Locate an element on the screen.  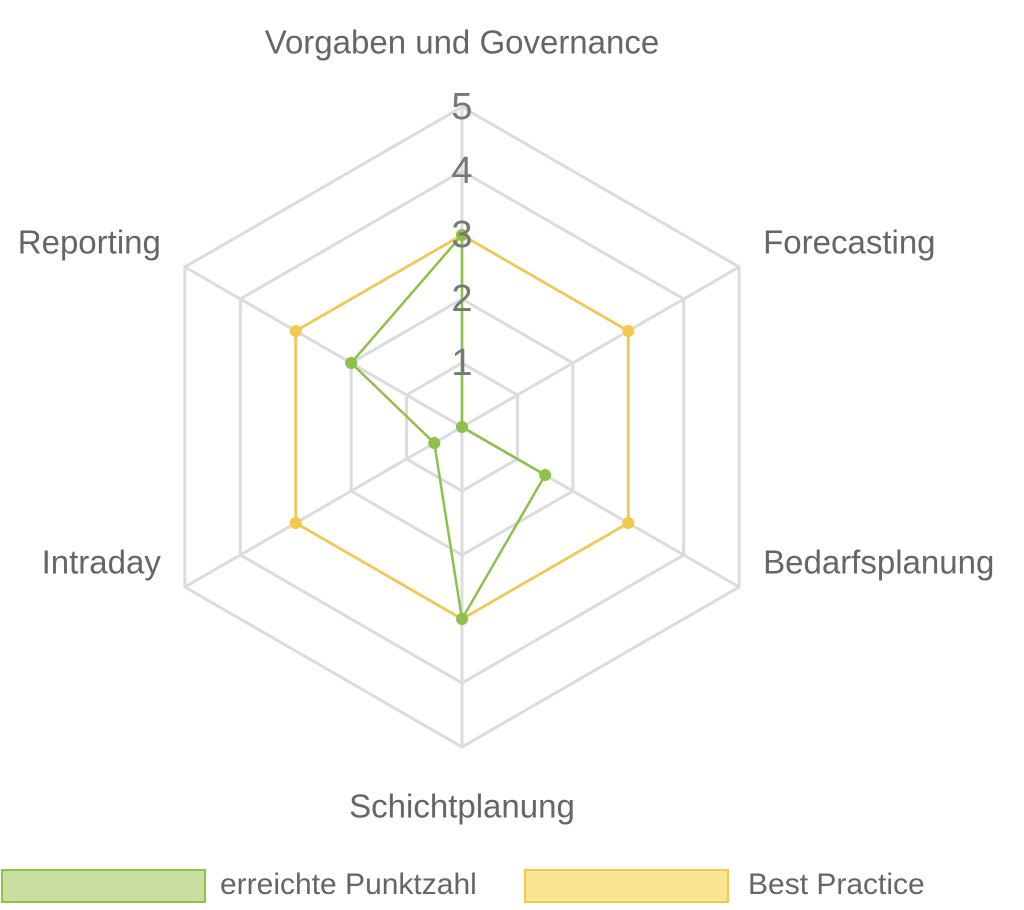
category-label-4: Intraday is located at coordinates (102, 562).